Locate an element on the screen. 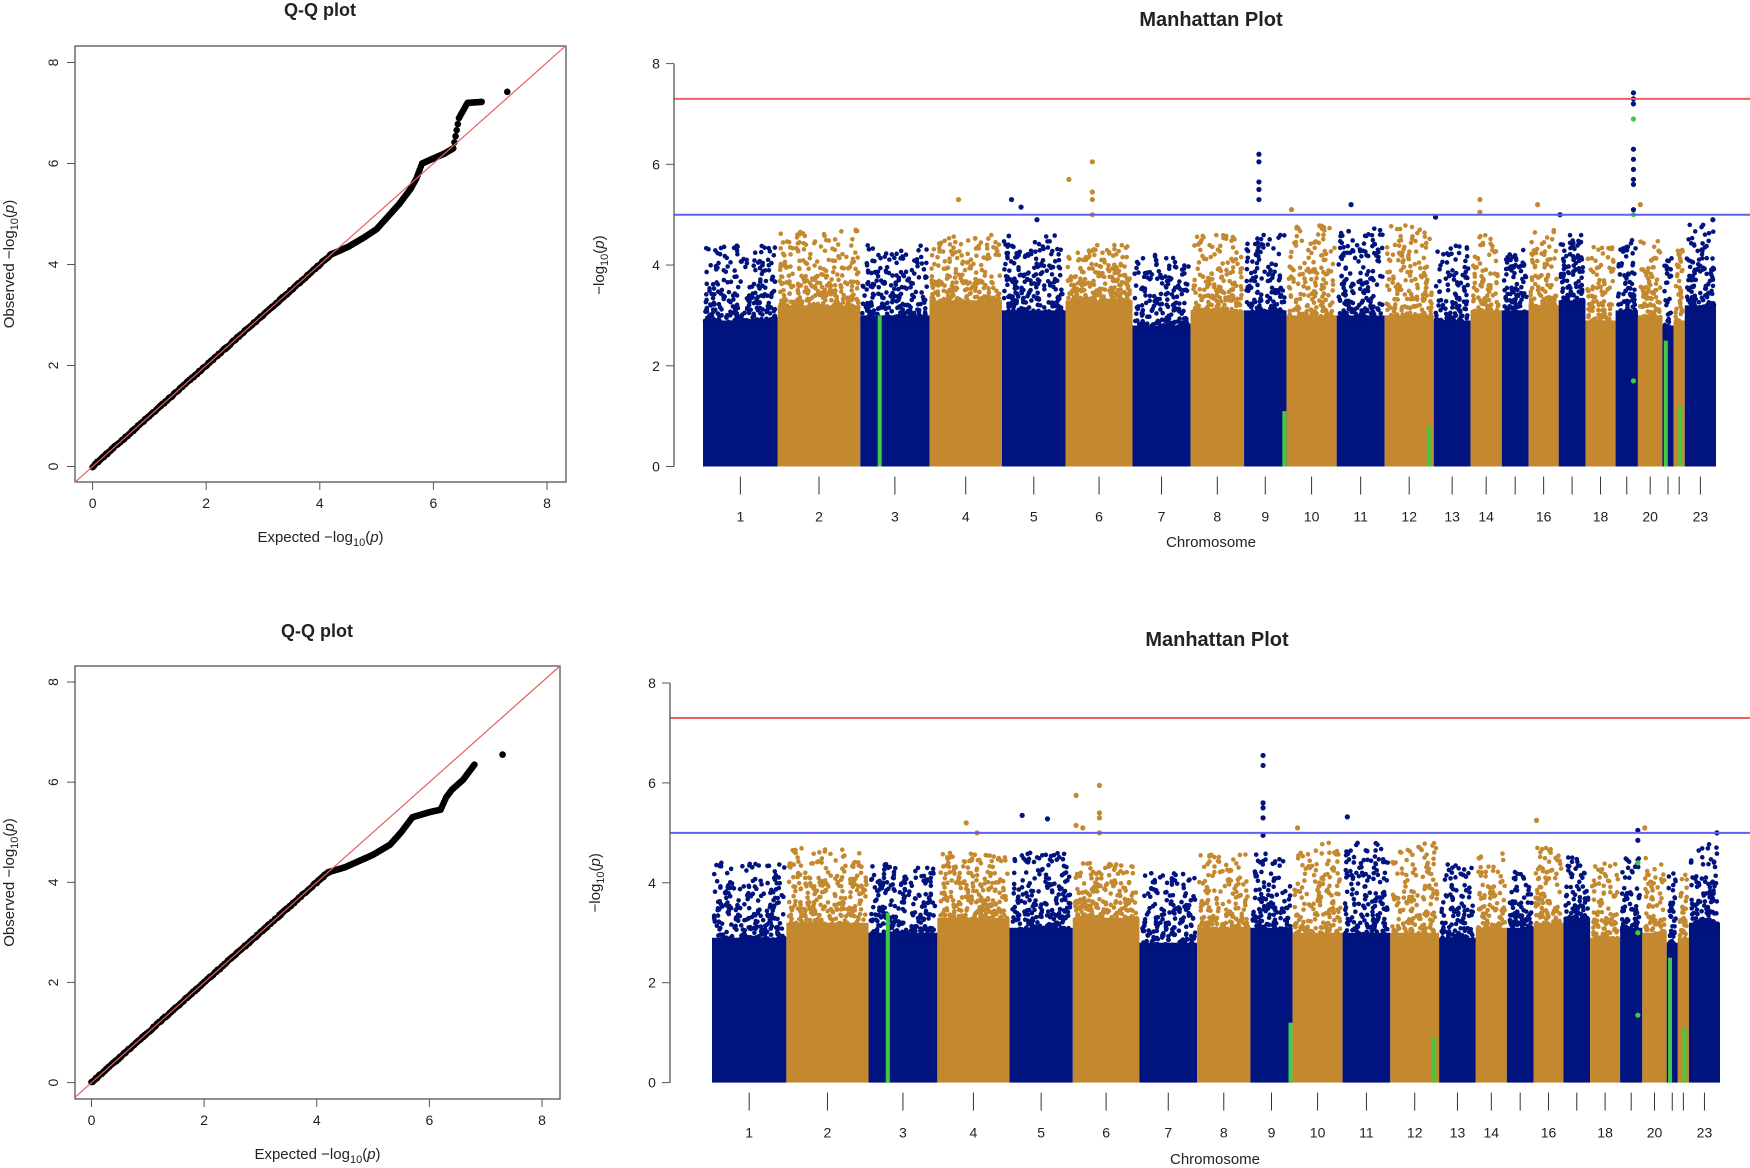  chromosome-label: 4 is located at coordinates (966, 517).